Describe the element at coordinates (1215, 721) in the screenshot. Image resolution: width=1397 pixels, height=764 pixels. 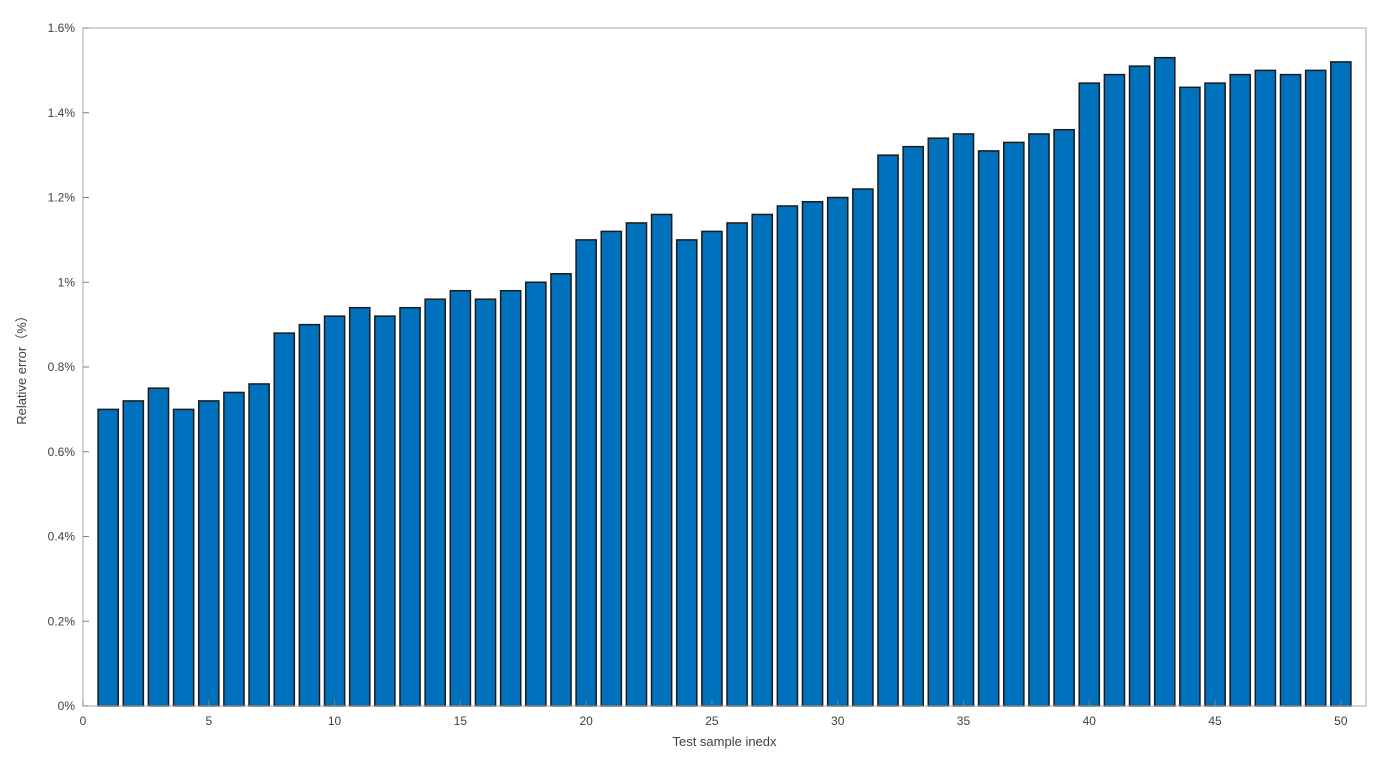
I see `x-tick-label: 45` at that location.